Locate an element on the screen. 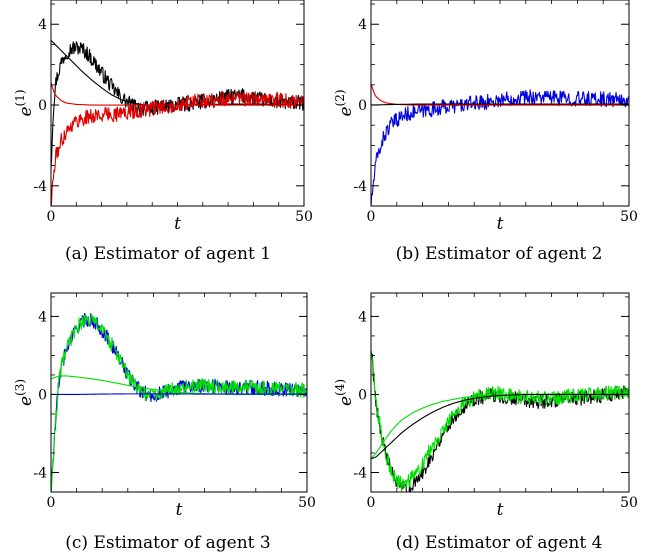 This screenshot has height=560, width=655. ytick-label-b-2: 4 is located at coordinates (362, 25).